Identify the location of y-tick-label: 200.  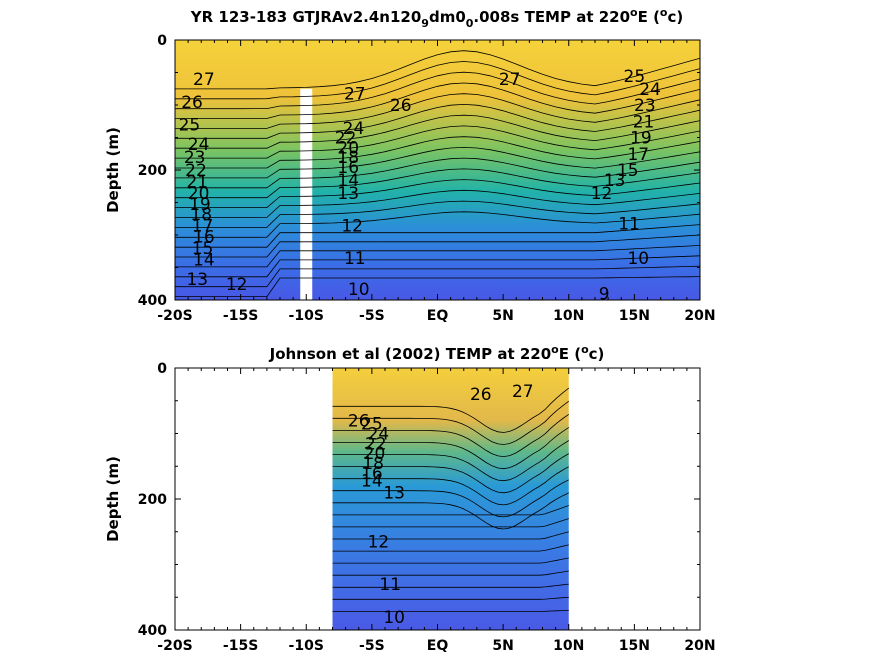
(152, 500).